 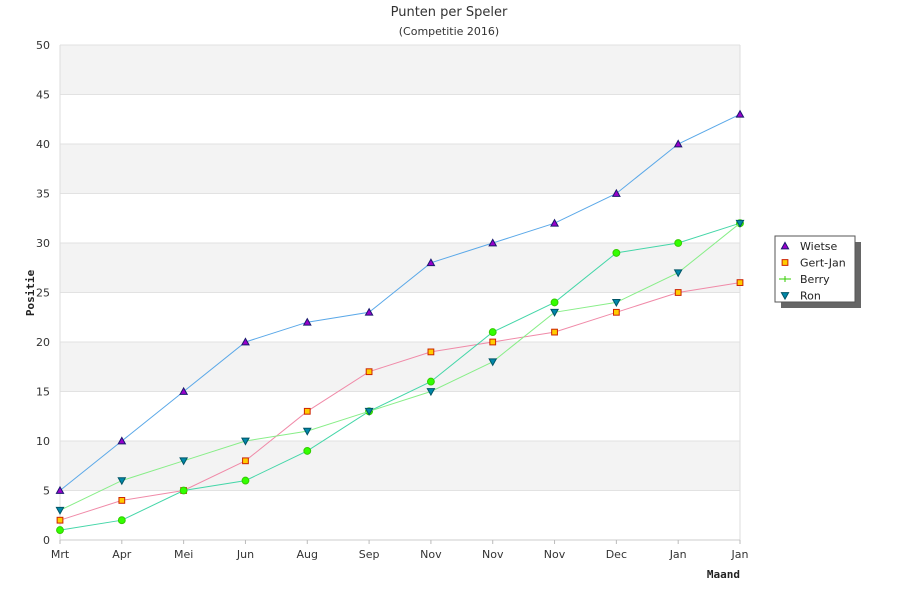 What do you see at coordinates (815, 279) in the screenshot?
I see `legend-label: Berry` at bounding box center [815, 279].